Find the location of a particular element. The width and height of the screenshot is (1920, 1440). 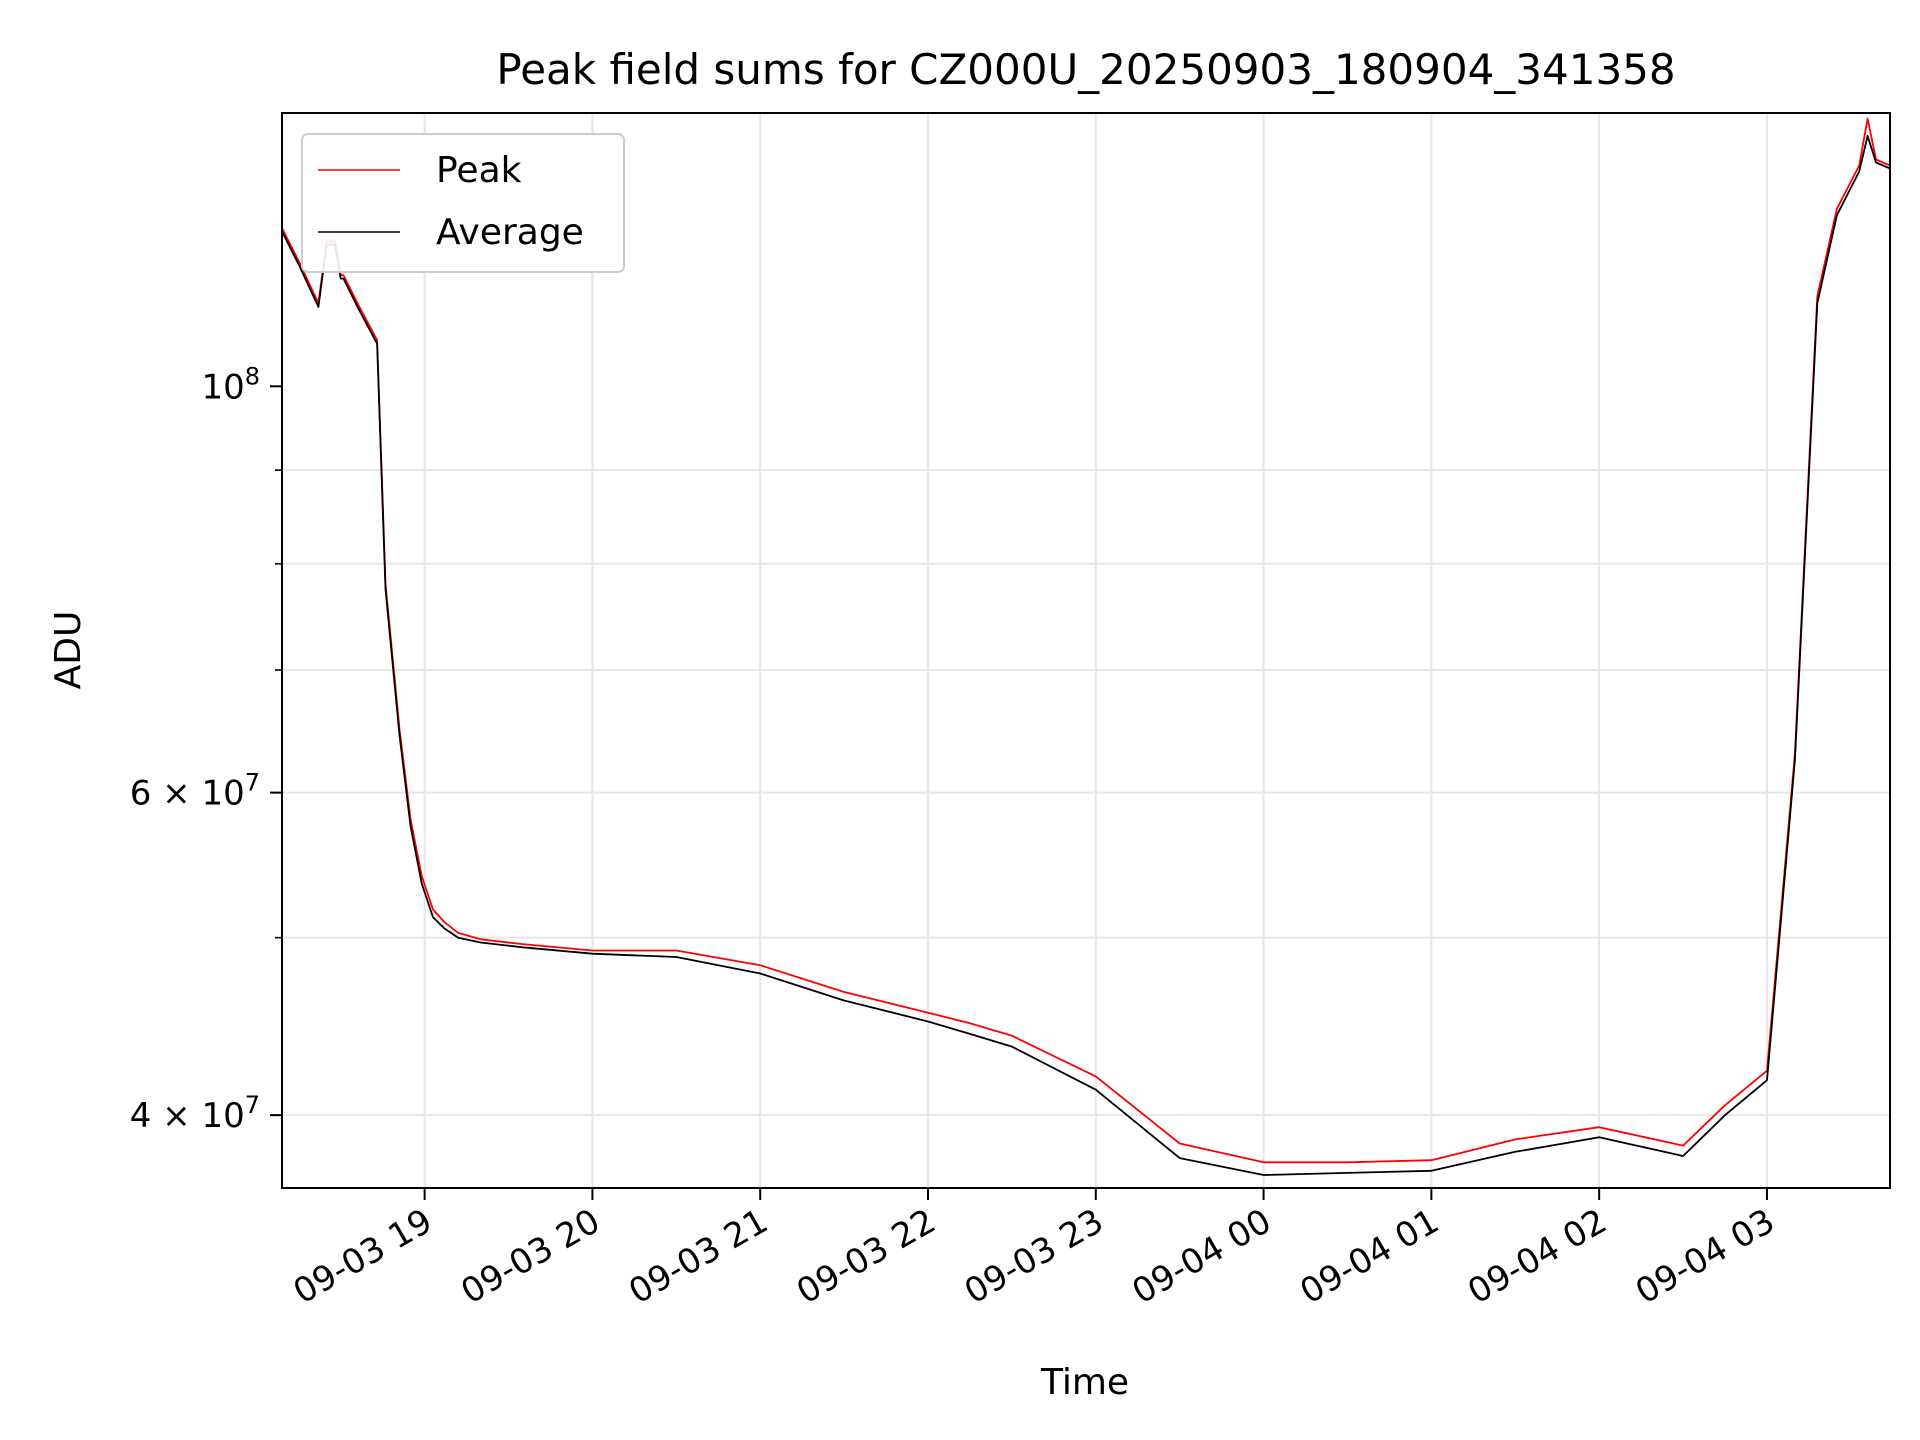

y-axis-ticks: 108 6 × 107 4 × 107 is located at coordinates (206, 749).